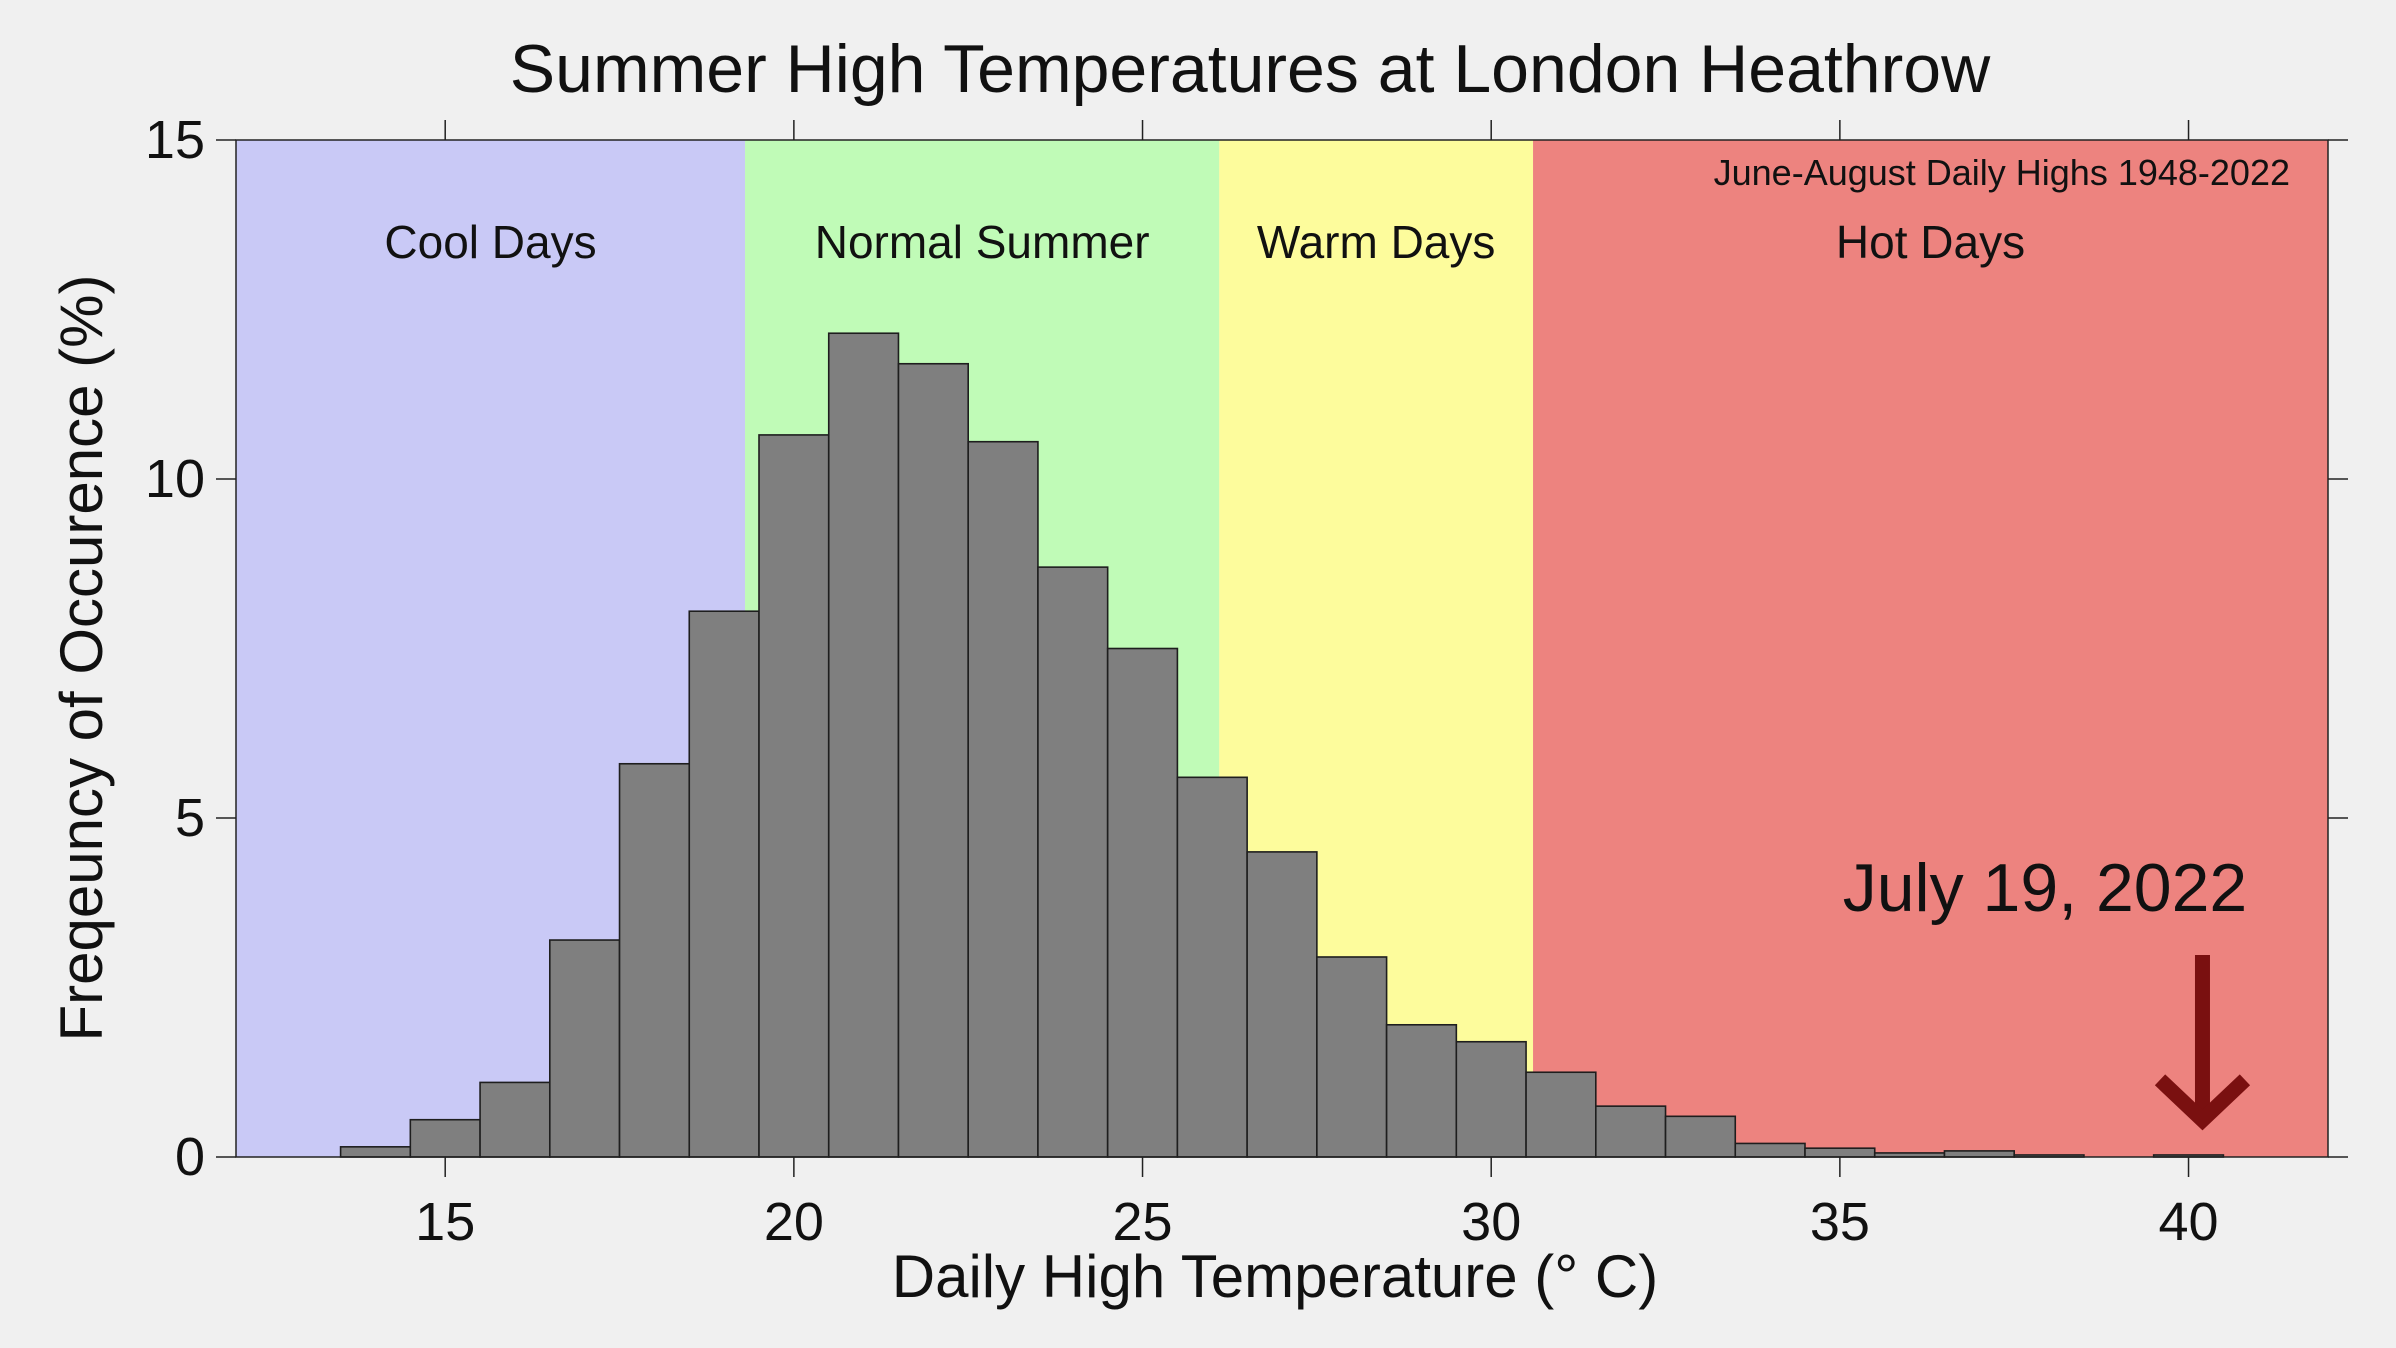 This screenshot has height=1348, width=2396. I want to click on annotation-arrow, so click(2202, 1043).